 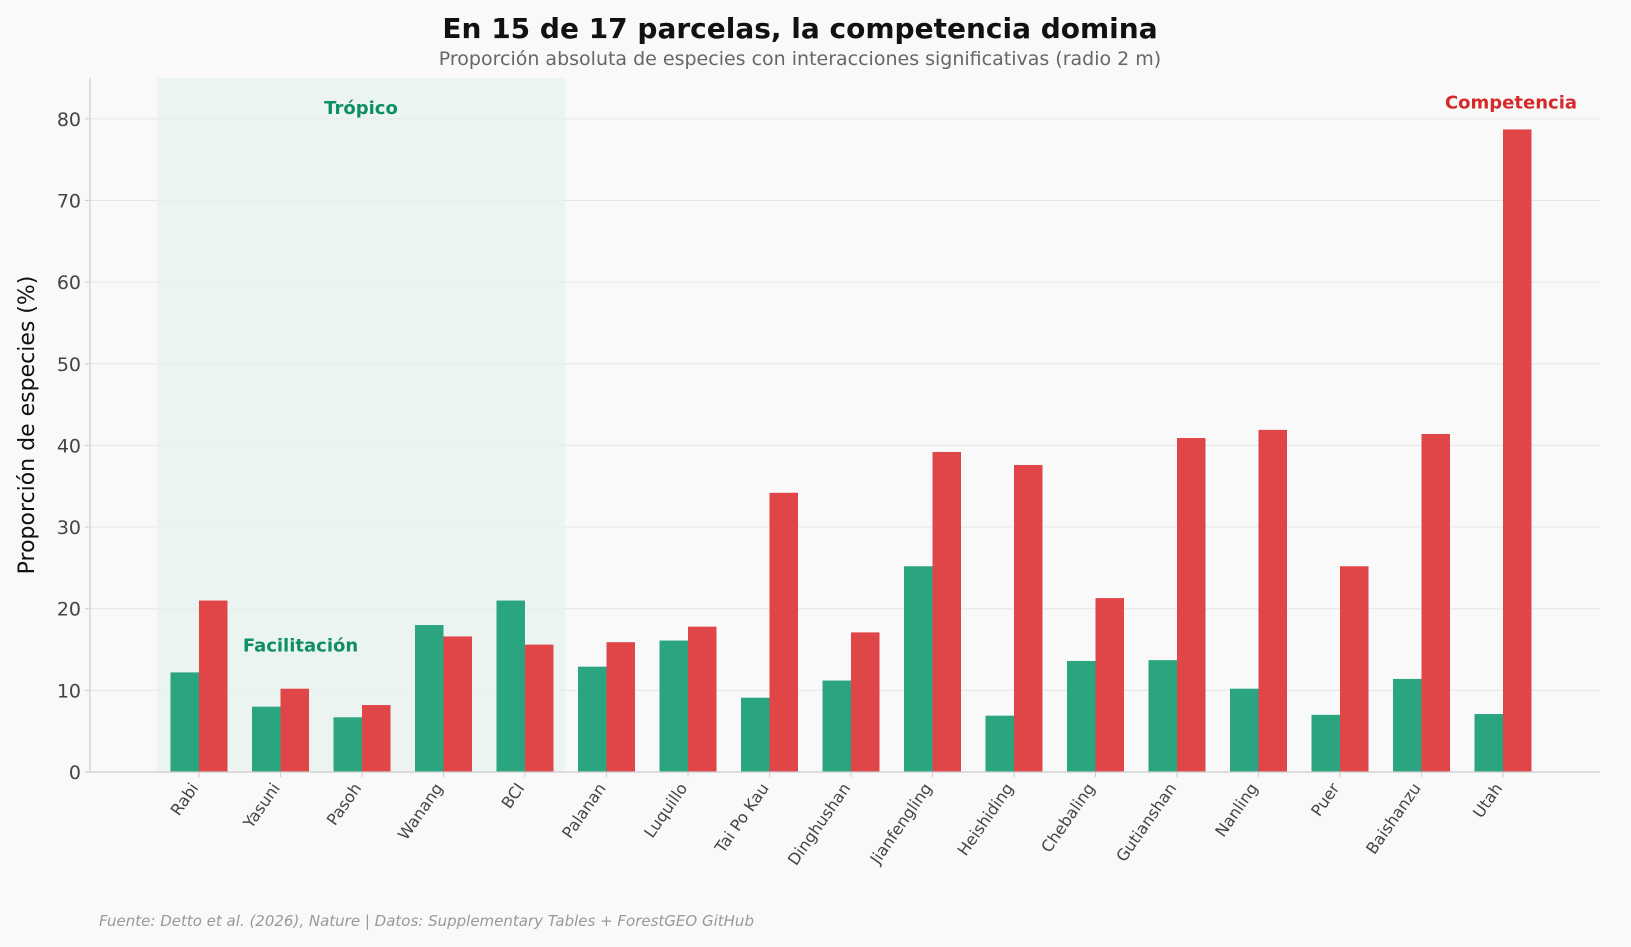 I want to click on bar-facilitacion-heishiding, so click(x=999, y=743).